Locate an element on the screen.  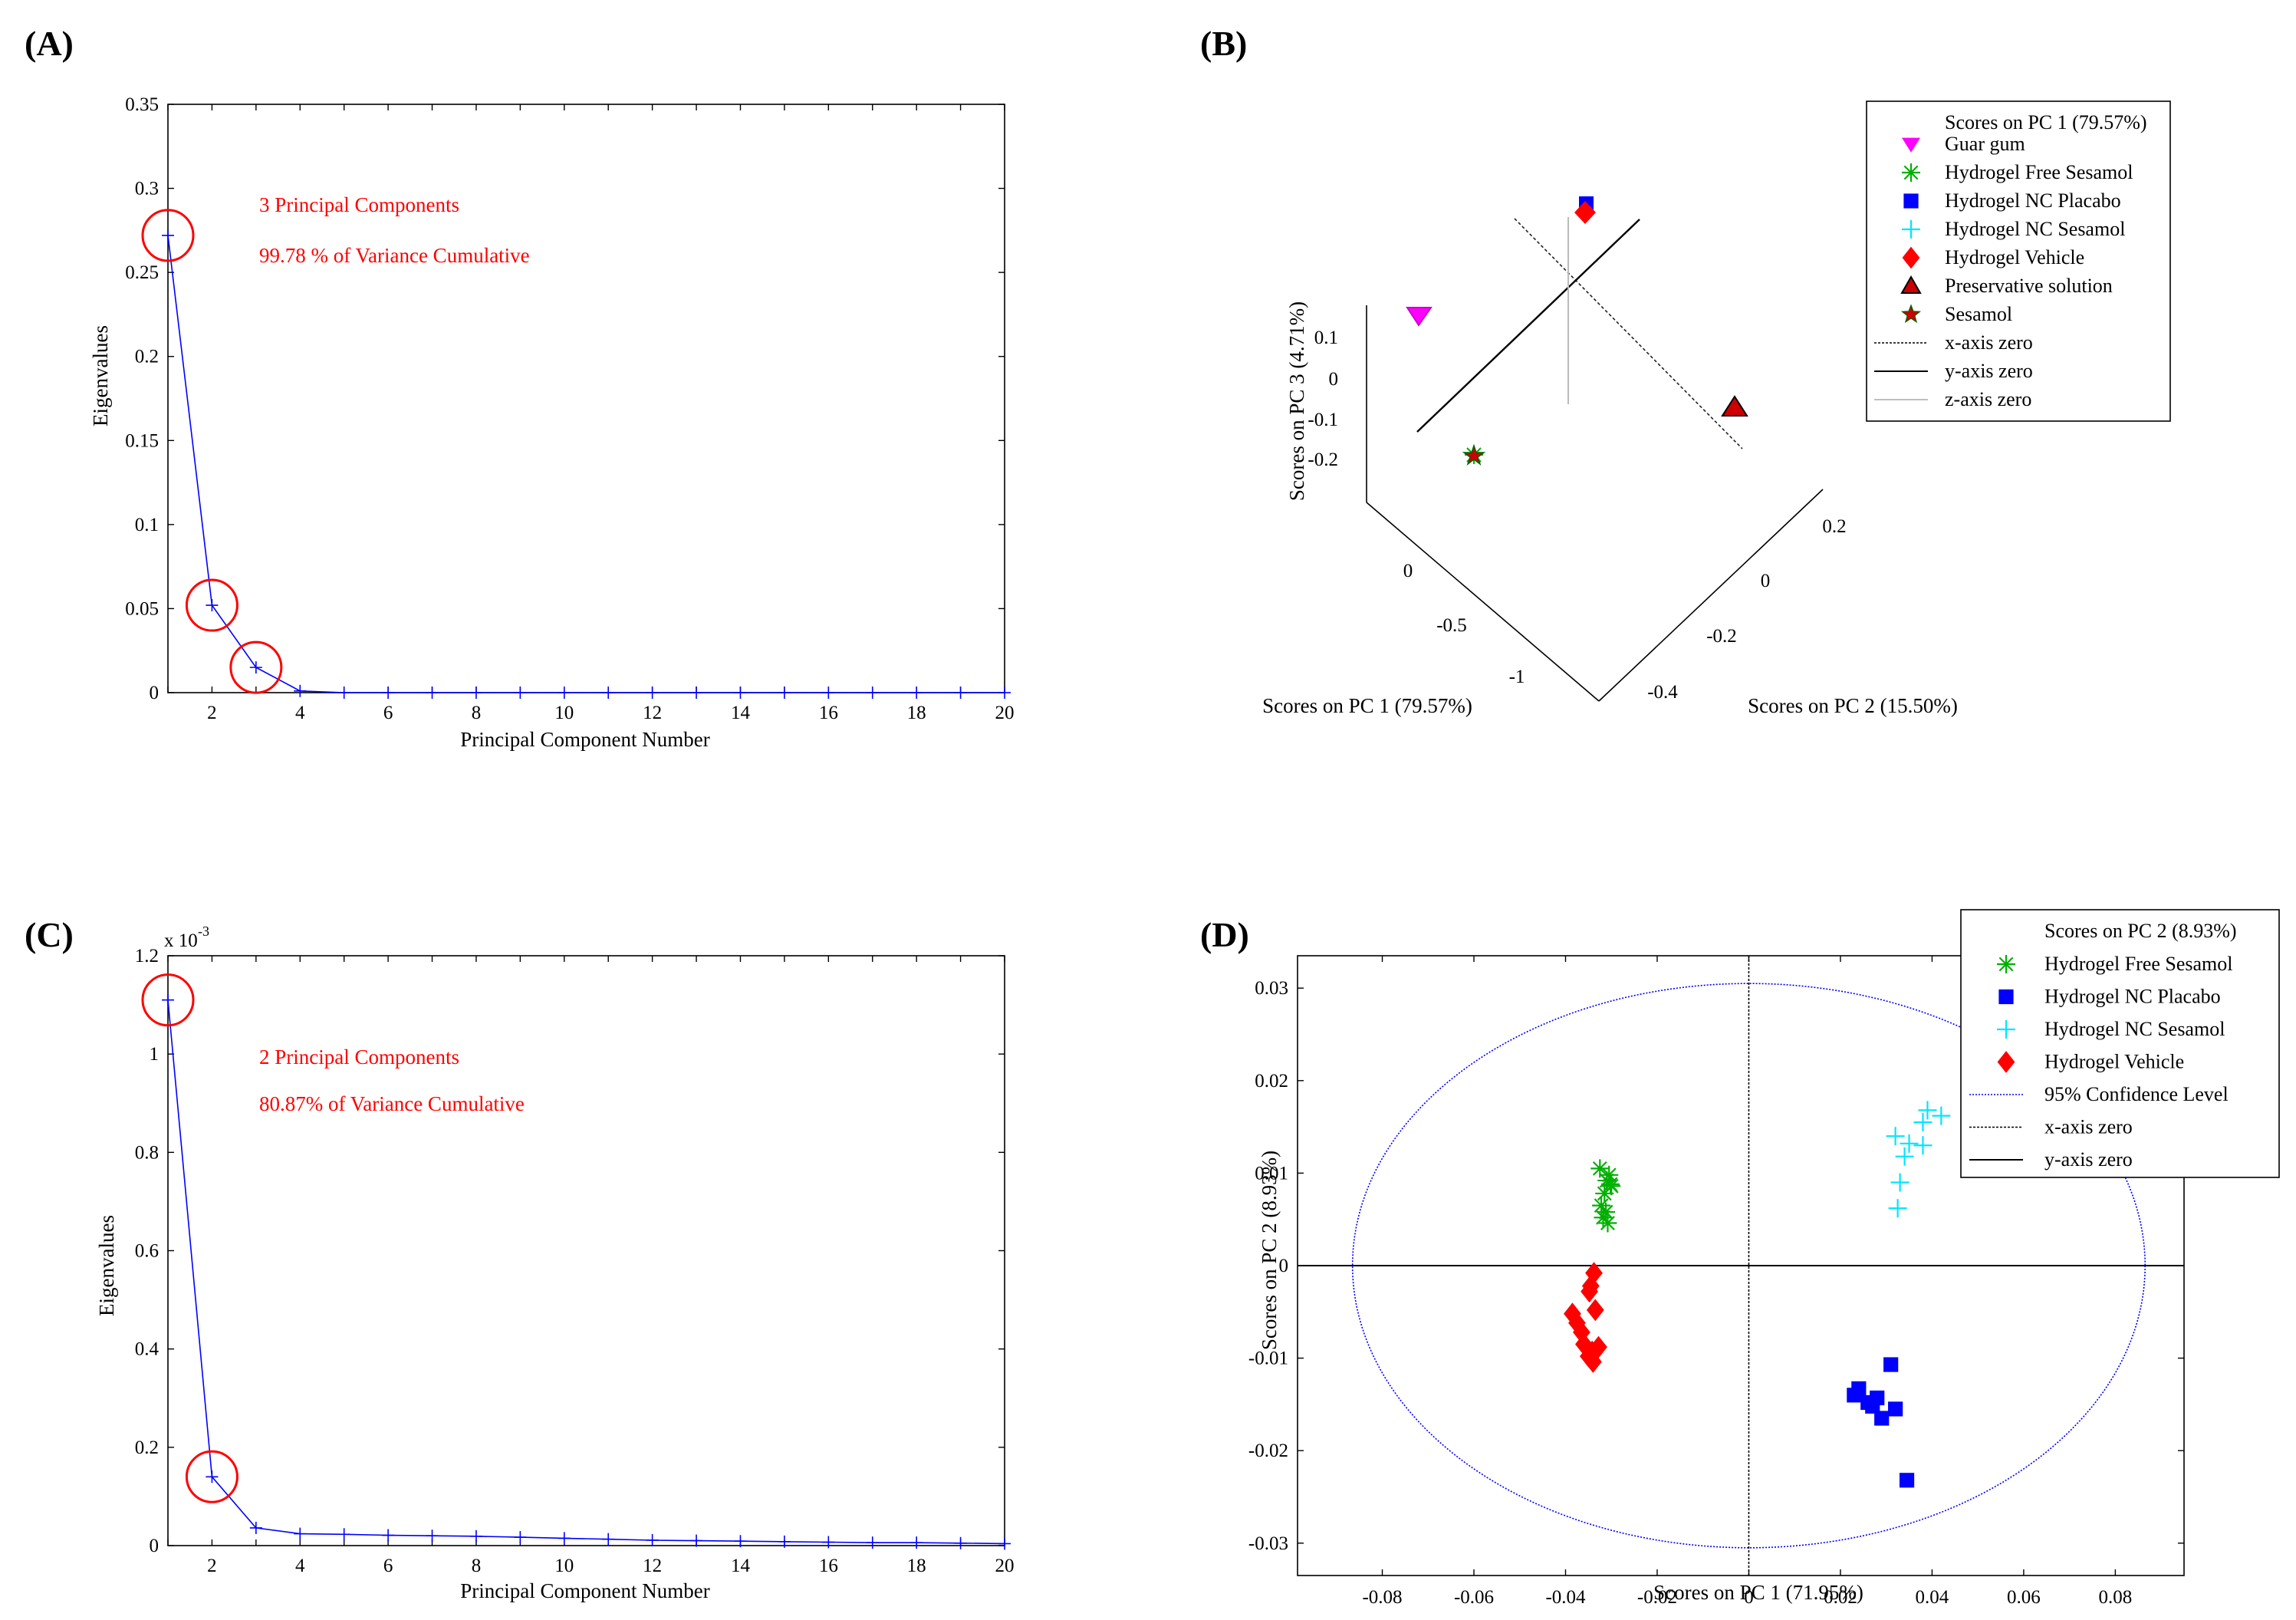
chart-d-legend-box is located at coordinates (2120, 1044).